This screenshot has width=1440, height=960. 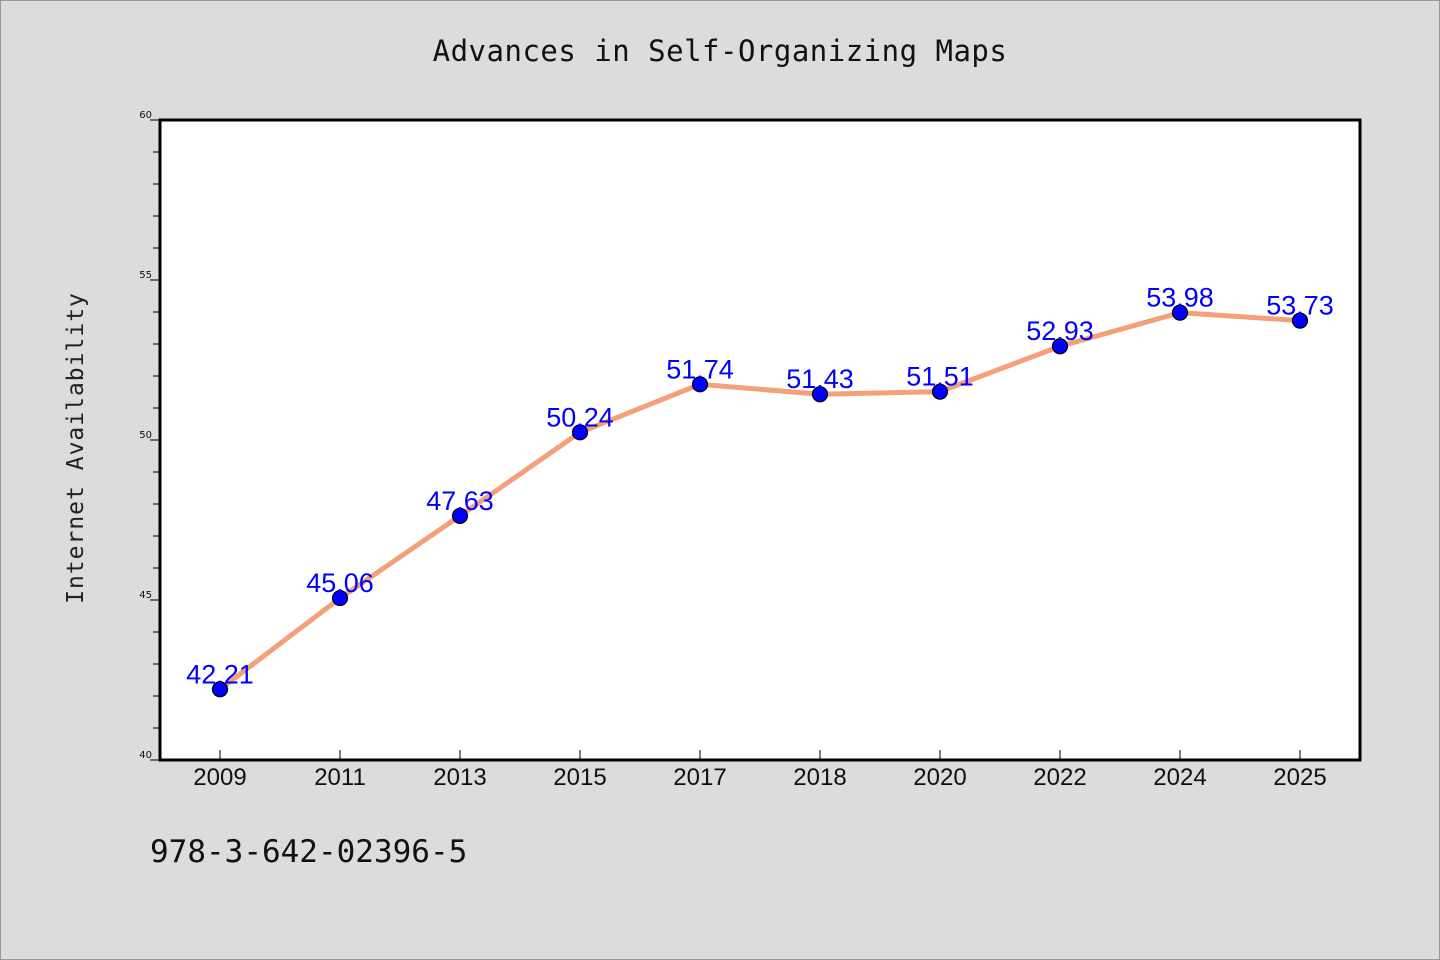 I want to click on y-tick-label: 55, so click(x=145, y=275).